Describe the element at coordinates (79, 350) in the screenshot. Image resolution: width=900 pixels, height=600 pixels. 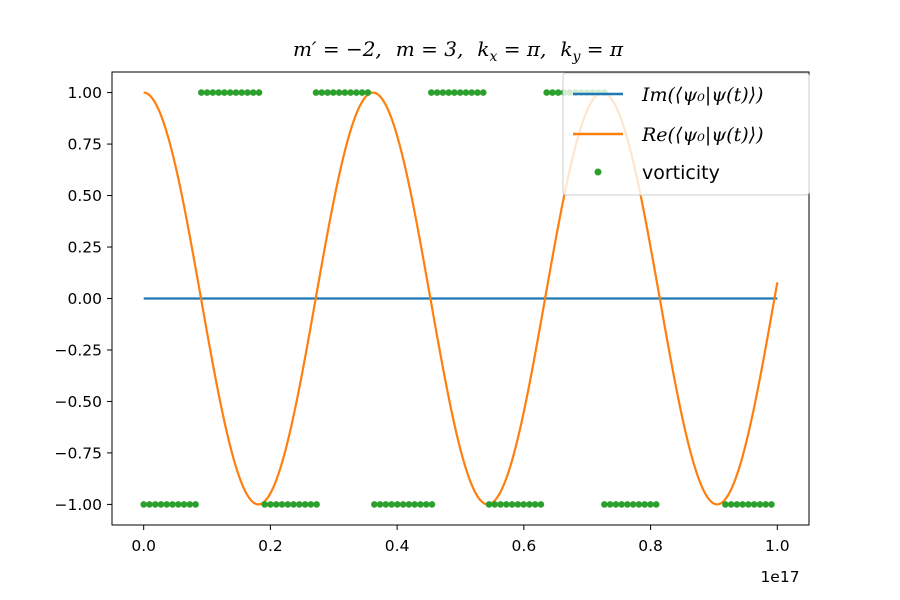
I see `y-tick-label: −0.25` at that location.